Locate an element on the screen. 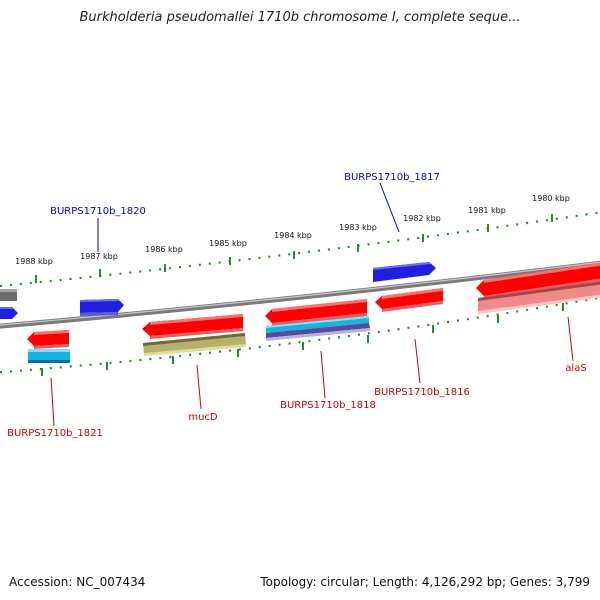  feature-olive-mucd is located at coordinates (194, 344).